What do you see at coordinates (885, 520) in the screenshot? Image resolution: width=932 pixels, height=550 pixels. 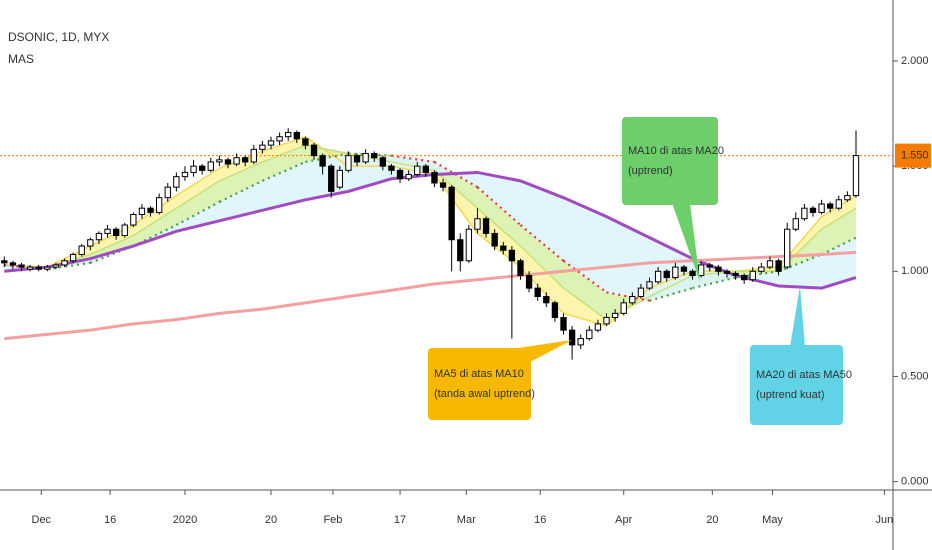 I see `x-tick-label: Jun` at bounding box center [885, 520].